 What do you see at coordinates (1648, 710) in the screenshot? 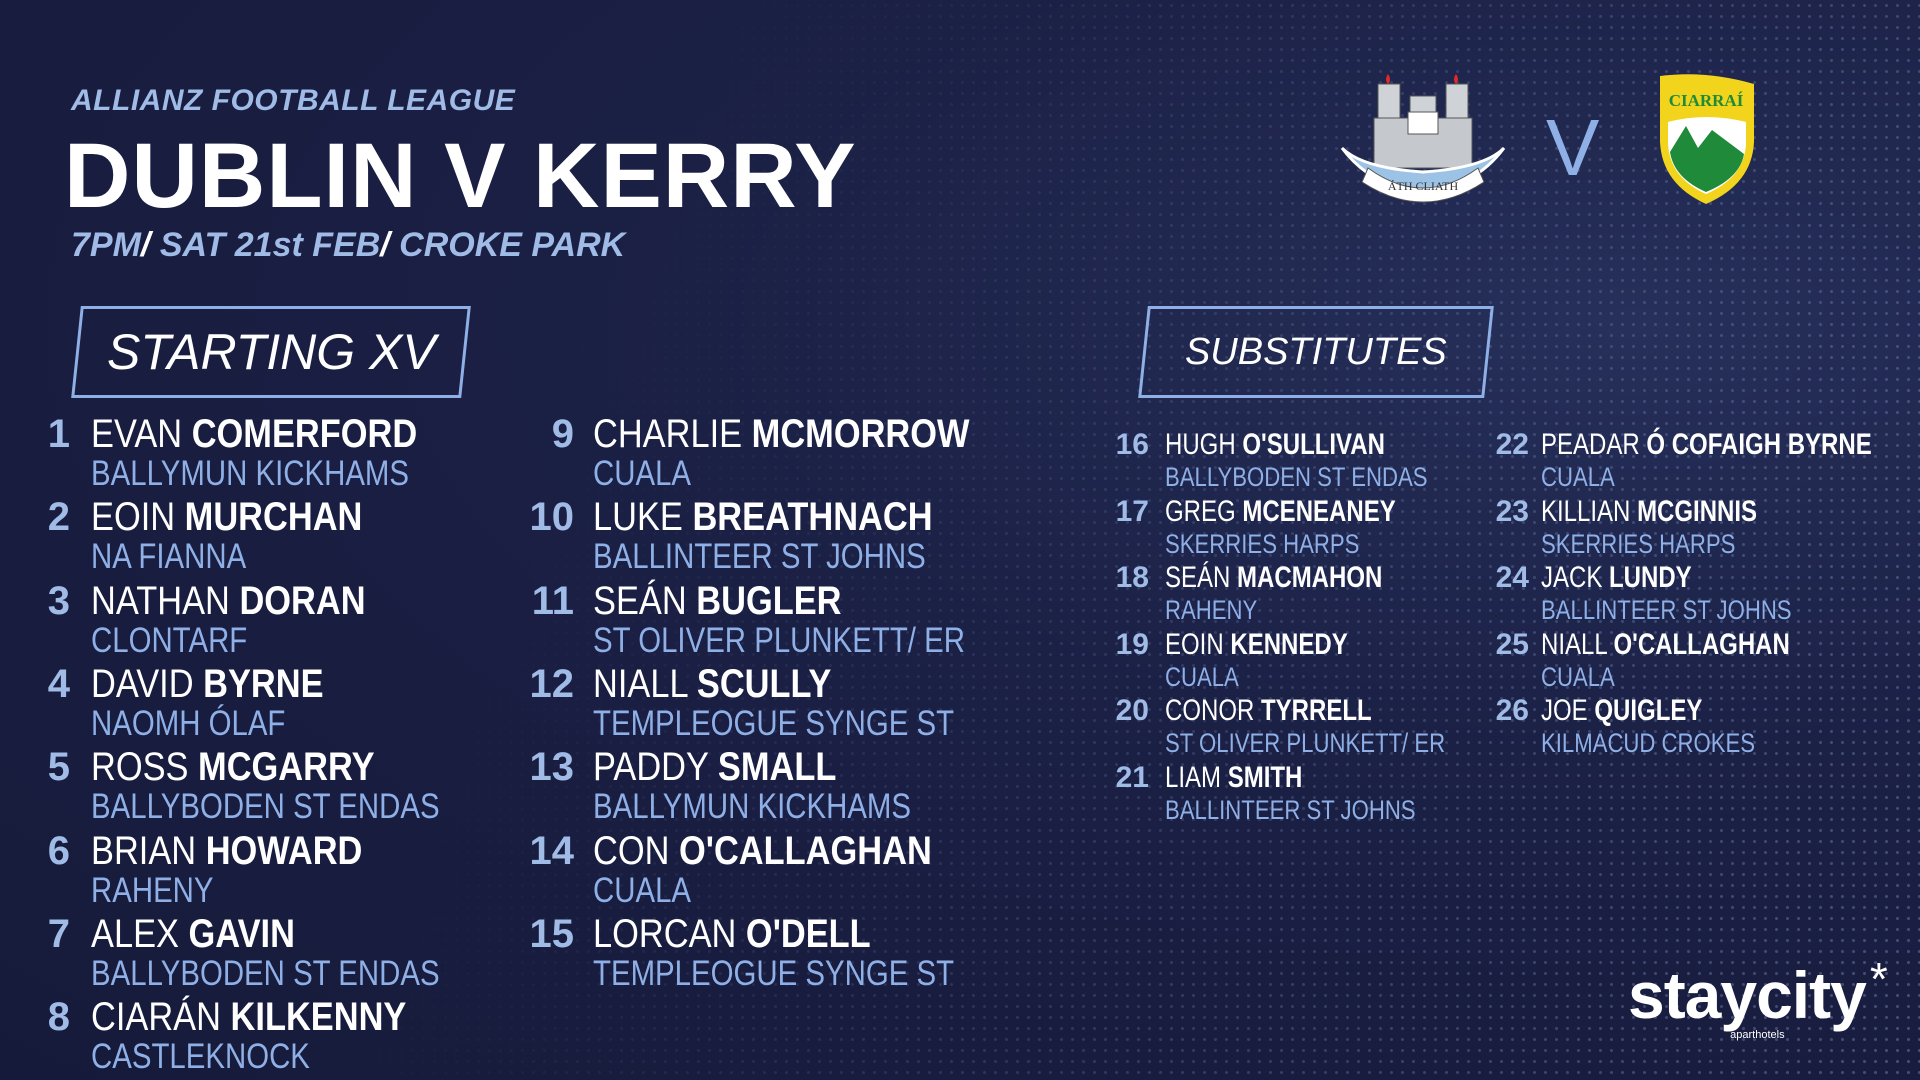
I see `surname: QUIGLEY` at bounding box center [1648, 710].